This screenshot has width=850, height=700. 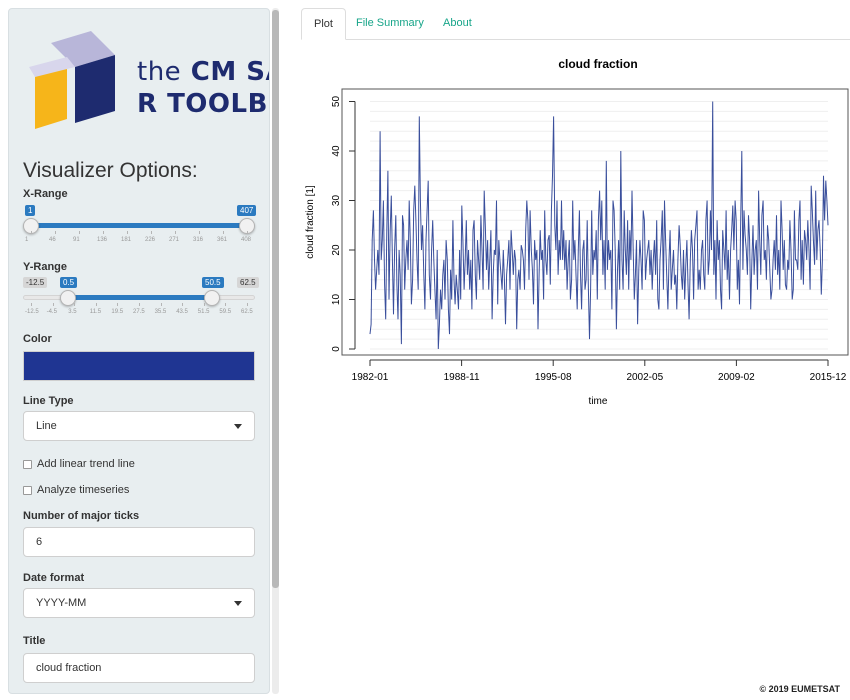 What do you see at coordinates (597, 64) in the screenshot?
I see `chart-title: cloud fraction` at bounding box center [597, 64].